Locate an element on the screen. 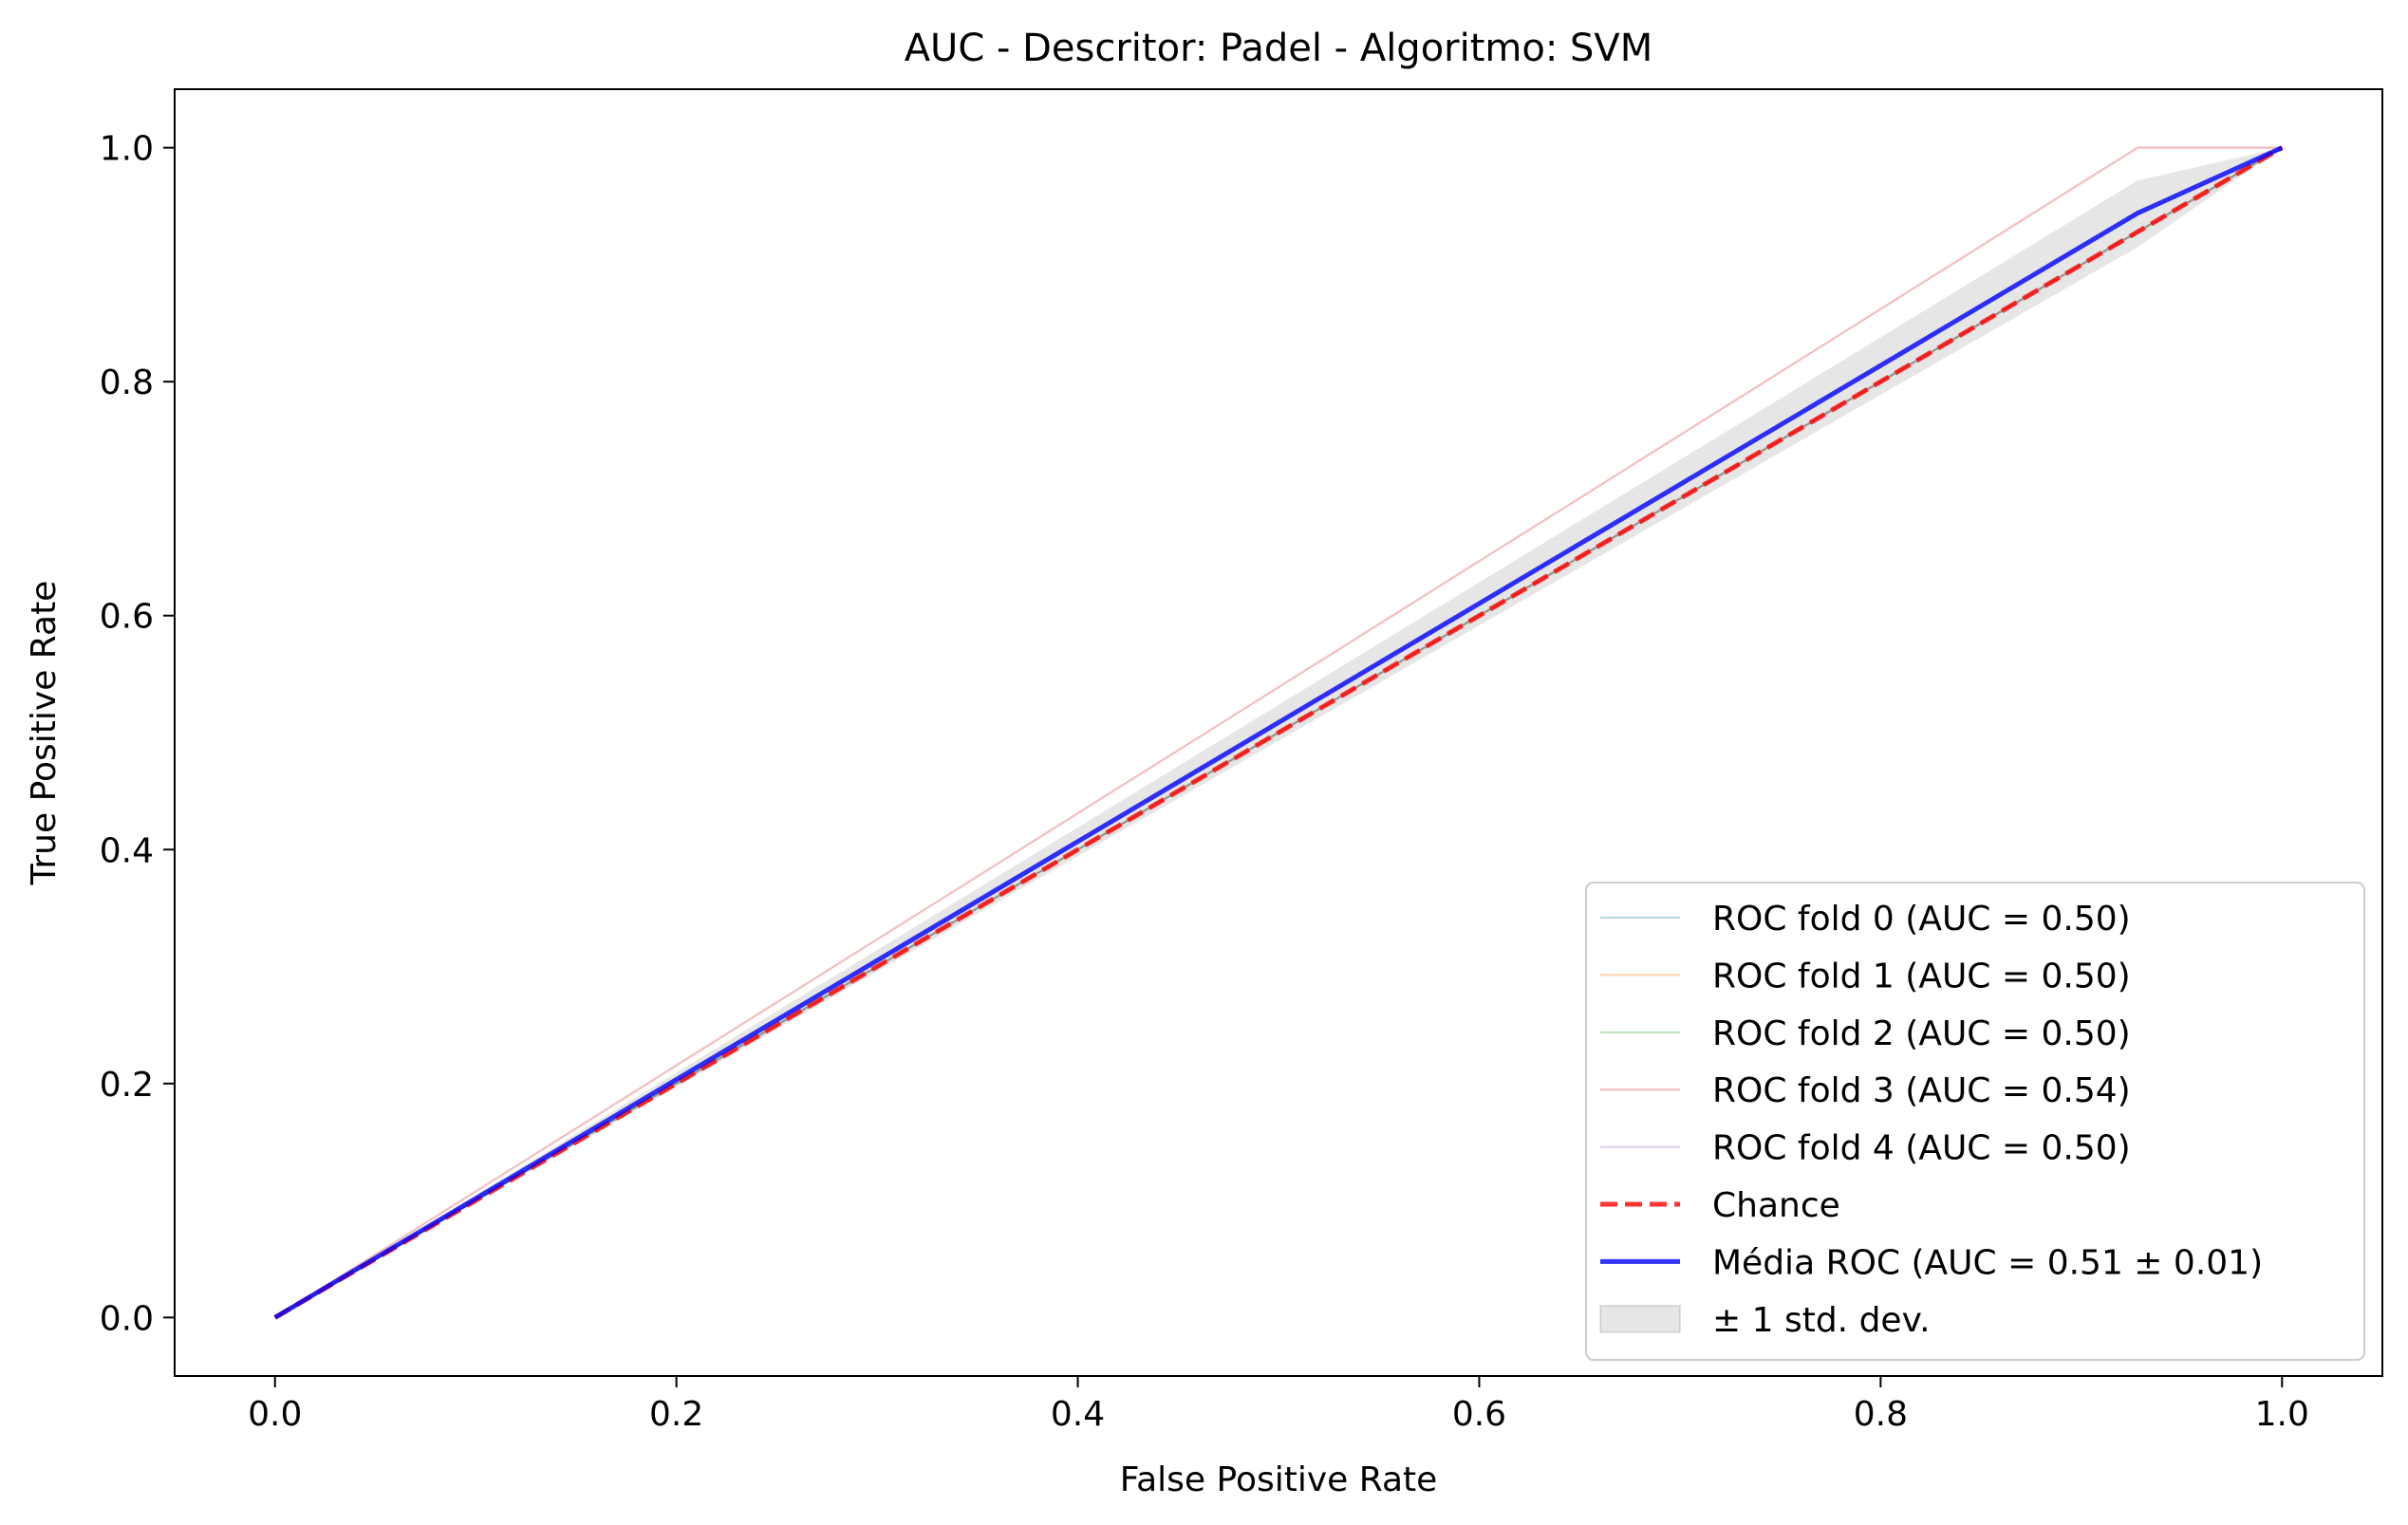 This screenshot has width=2408, height=1525. x-tick-label: 0.0 is located at coordinates (275, 1414).